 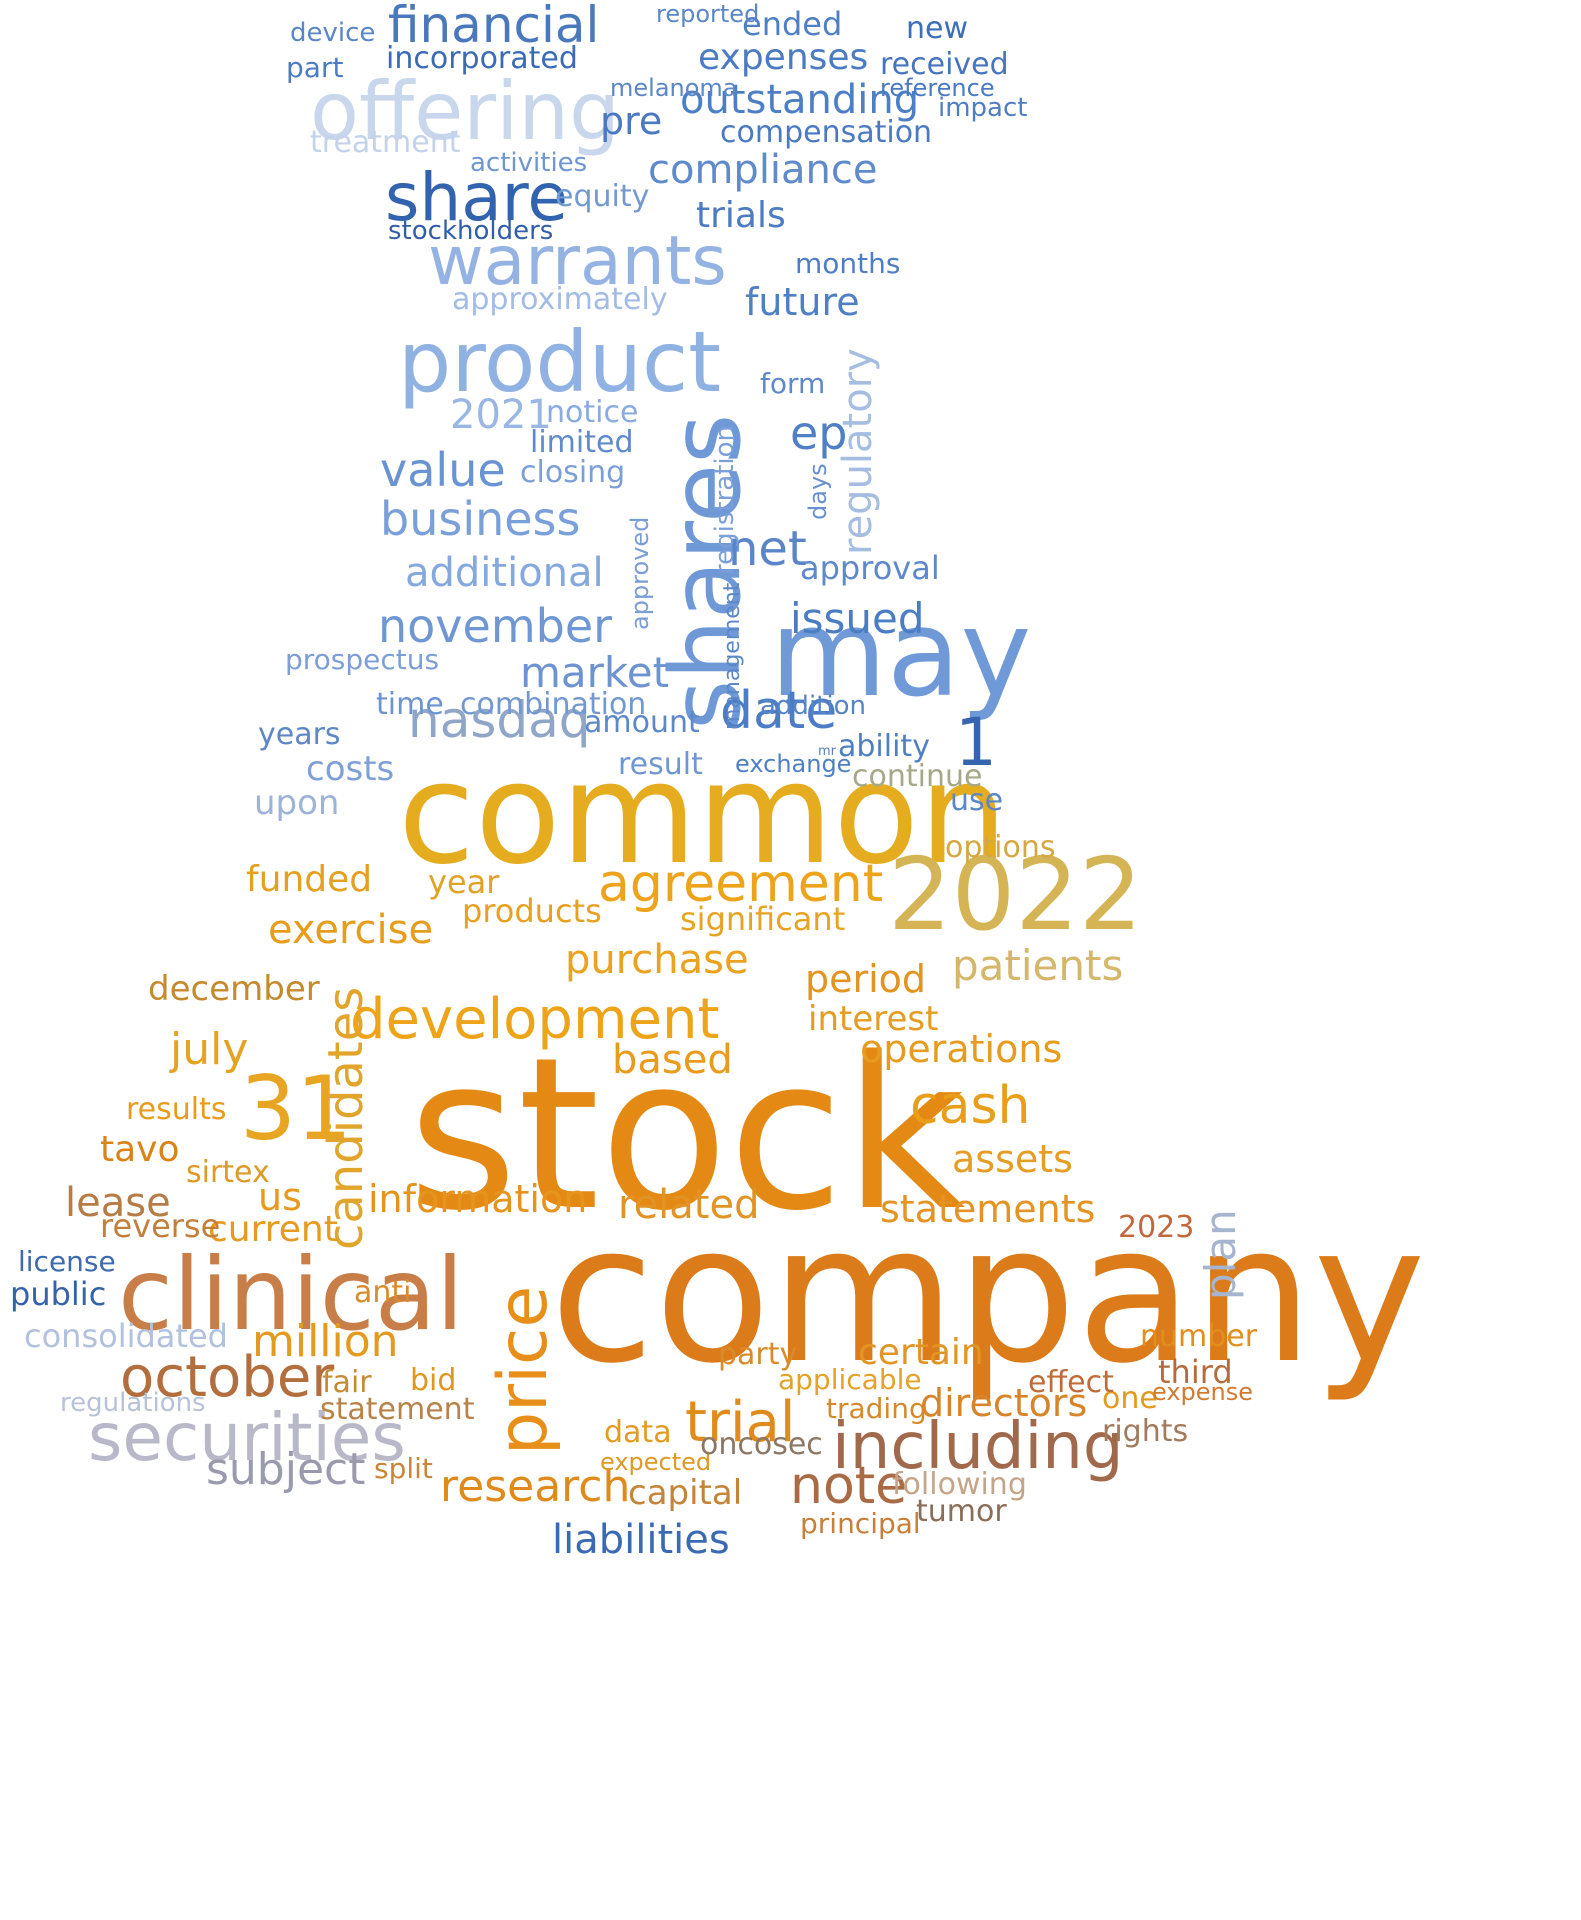 I want to click on word: share, so click(x=476, y=197).